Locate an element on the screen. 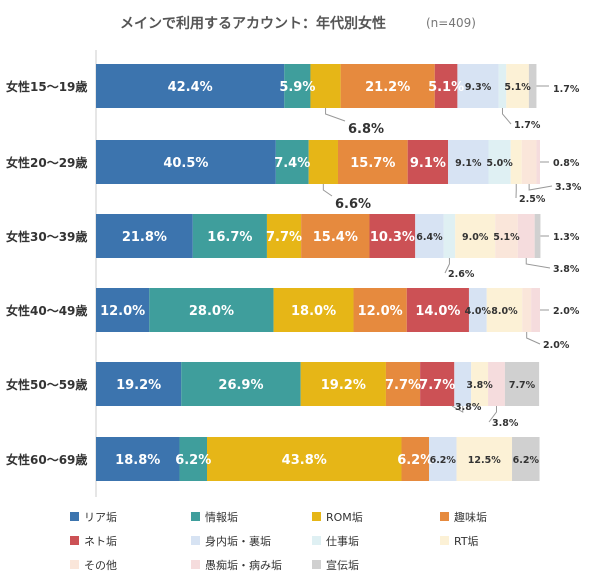 The width and height of the screenshot is (600, 588). data-label: 5.9% is located at coordinates (297, 87).